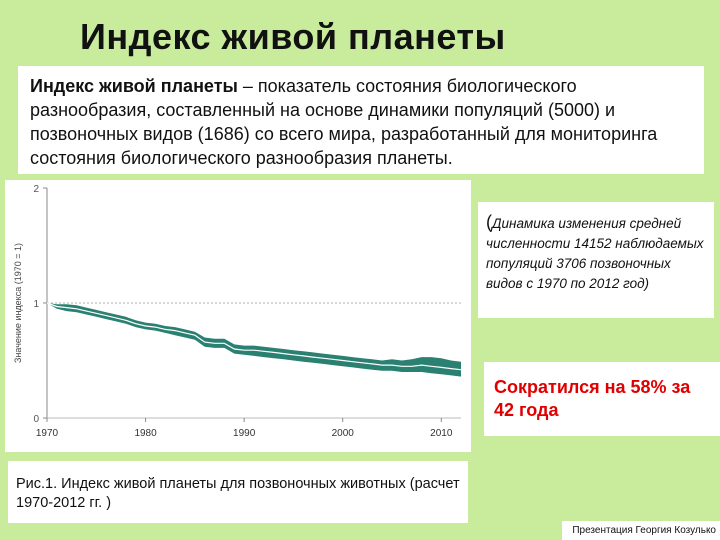 Image resolution: width=720 pixels, height=540 pixels. Describe the element at coordinates (36, 304) in the screenshot. I see `y-tick-label: 1` at that location.